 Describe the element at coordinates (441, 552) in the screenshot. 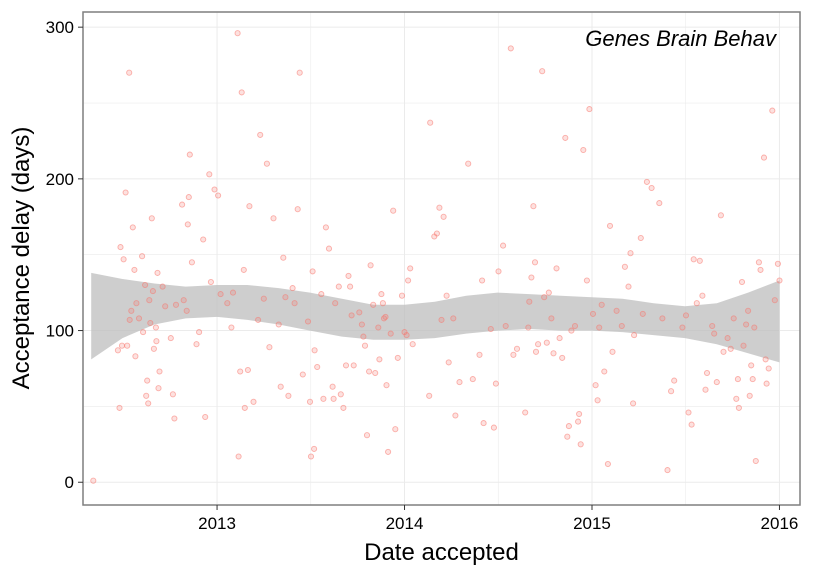

I see `x-axis-title: Date accepted` at that location.